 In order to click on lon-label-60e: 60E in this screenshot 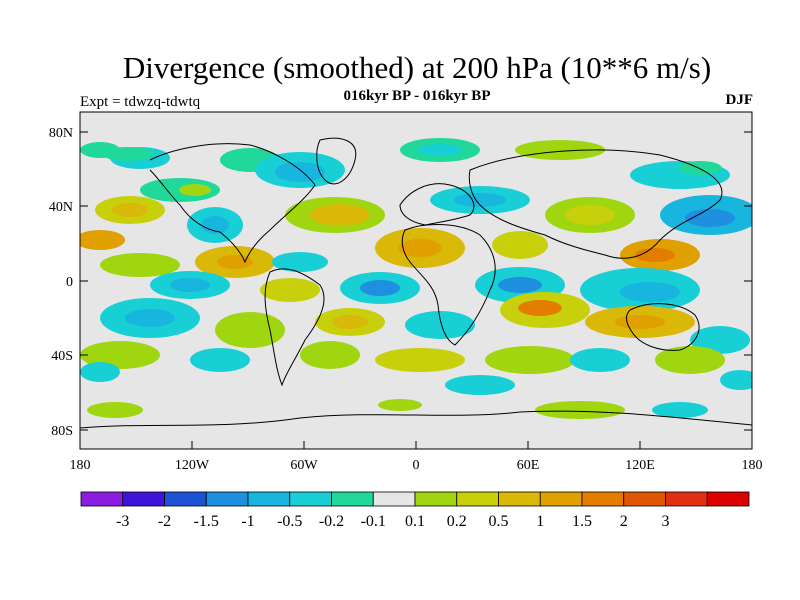, I will do `click(528, 465)`.